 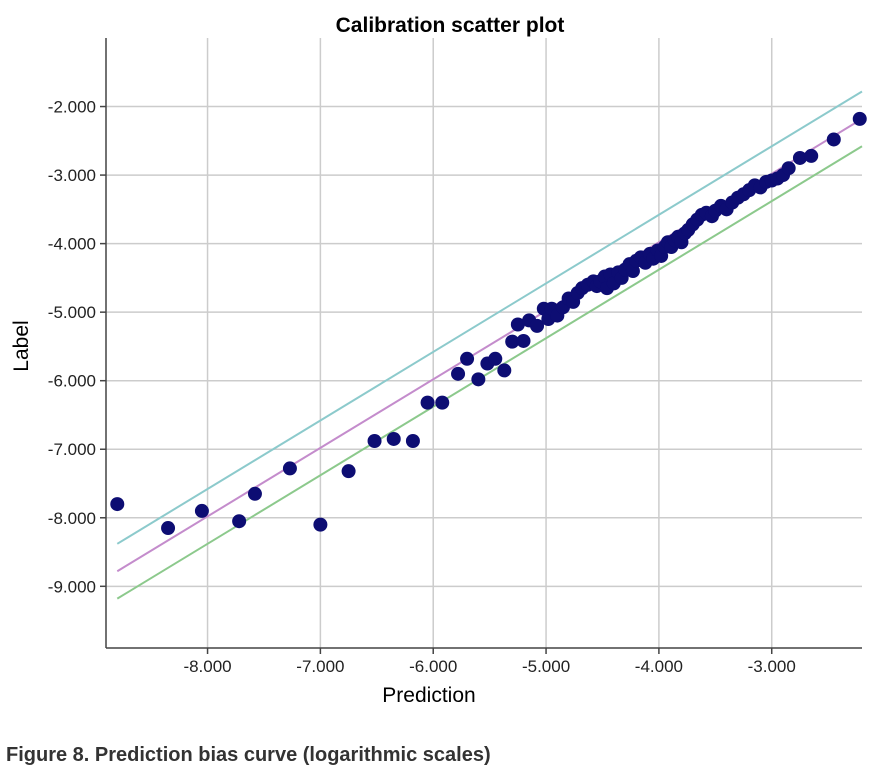 What do you see at coordinates (72, 518) in the screenshot?
I see `y-tick-label: -8.000` at bounding box center [72, 518].